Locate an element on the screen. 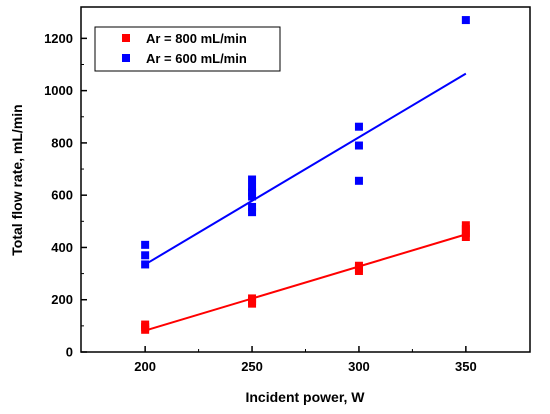  x-tick-label: 350 is located at coordinates (466, 366).